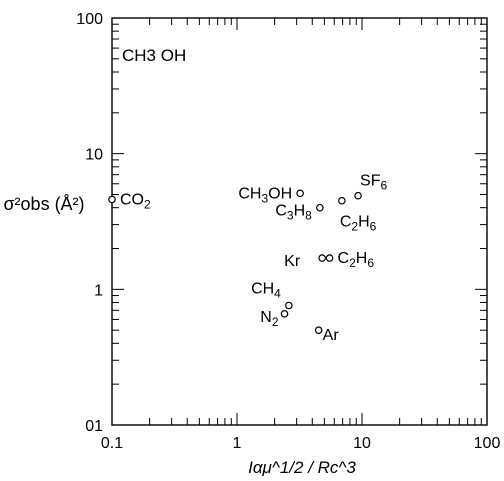  I want to click on panel-title: CH3 OH, so click(154, 55).